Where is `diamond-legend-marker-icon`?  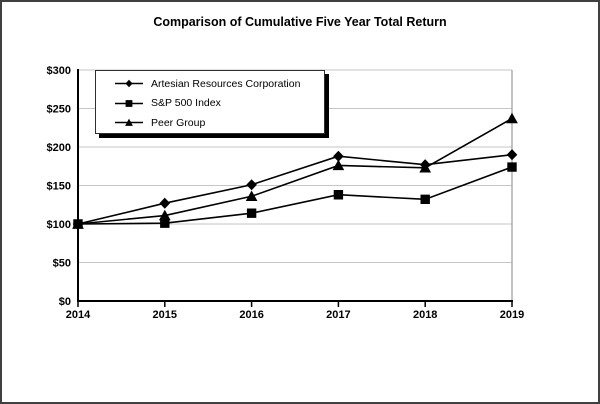 diamond-legend-marker-icon is located at coordinates (129, 84).